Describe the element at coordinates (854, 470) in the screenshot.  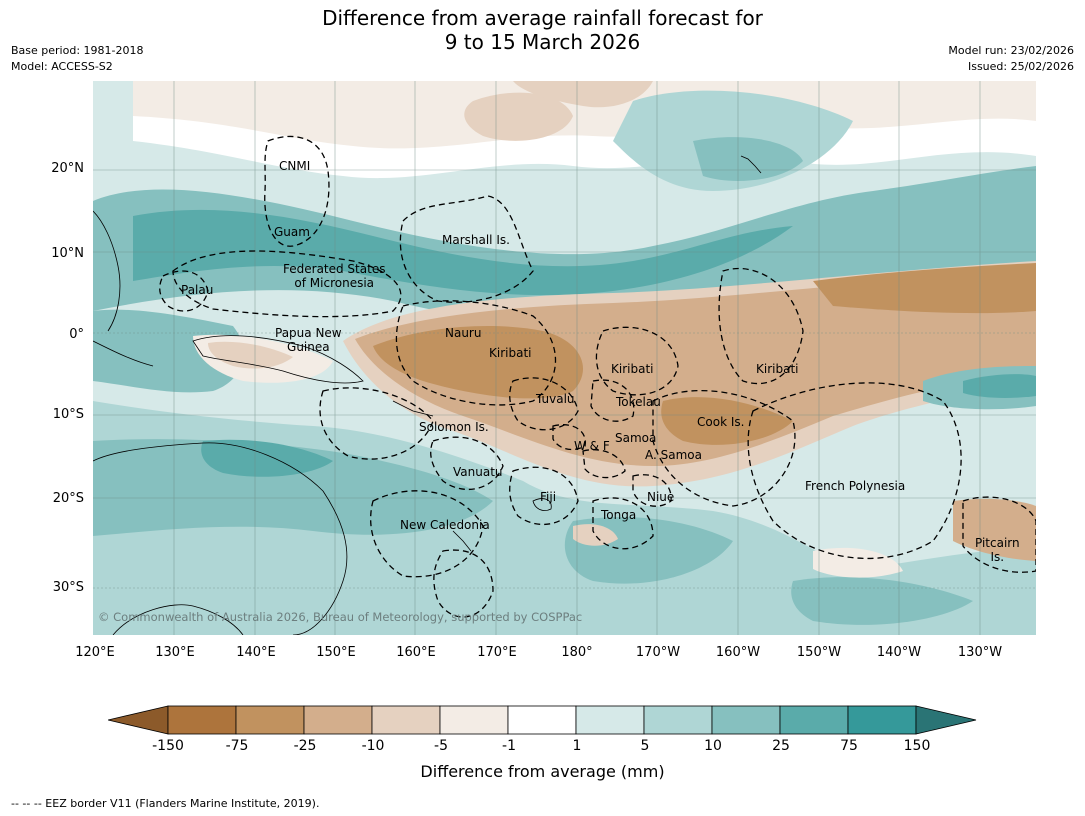
I see `eez-french-polynesia` at that location.